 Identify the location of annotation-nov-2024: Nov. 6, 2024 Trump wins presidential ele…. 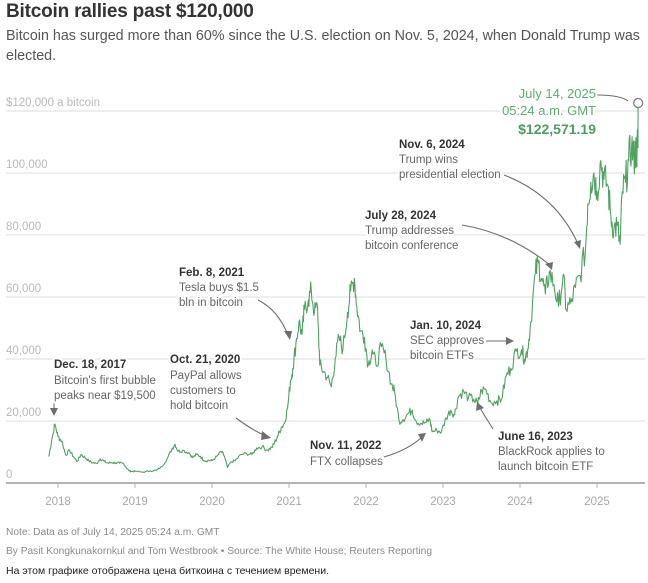
(450, 160).